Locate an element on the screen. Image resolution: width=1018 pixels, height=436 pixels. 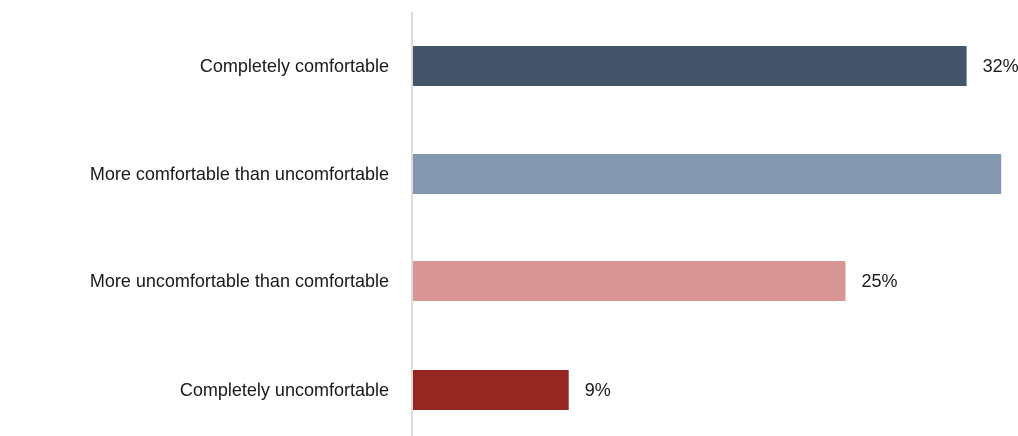
value-label-1: 32% is located at coordinates (1000, 66).